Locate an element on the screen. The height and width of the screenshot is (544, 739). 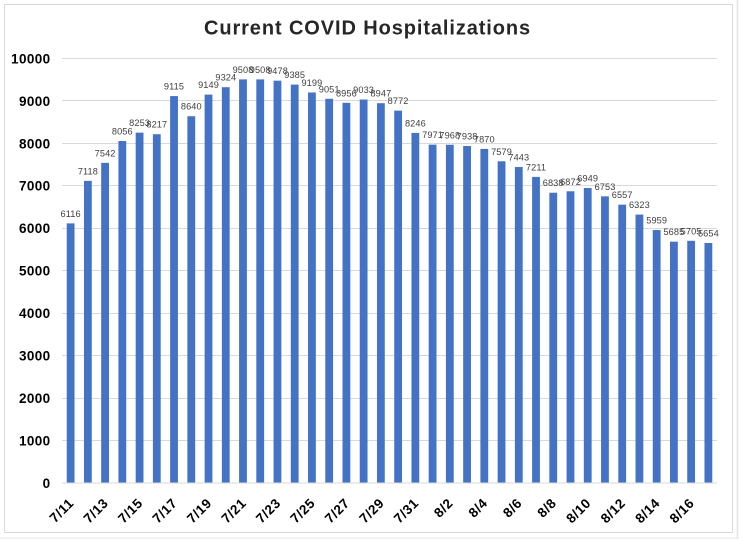
svg-text: 7542 is located at coordinates (105, 153).